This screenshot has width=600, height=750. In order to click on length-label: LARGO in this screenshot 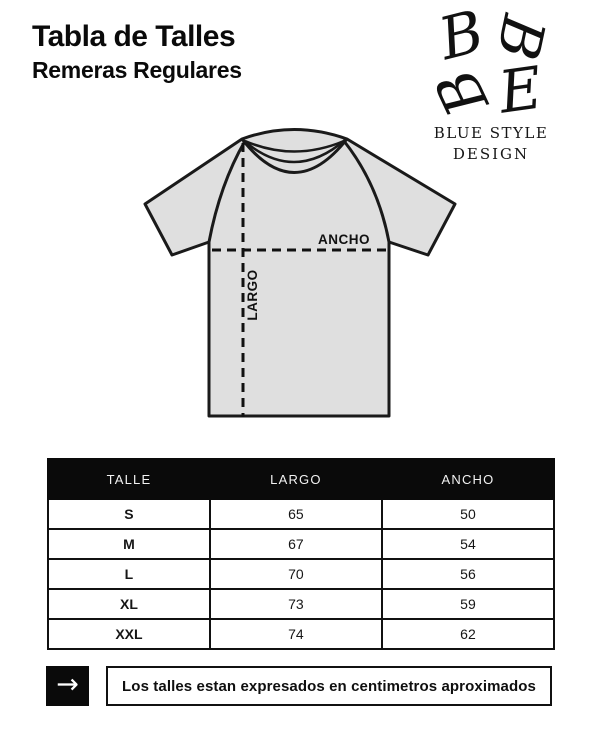, I will do `click(252, 294)`.